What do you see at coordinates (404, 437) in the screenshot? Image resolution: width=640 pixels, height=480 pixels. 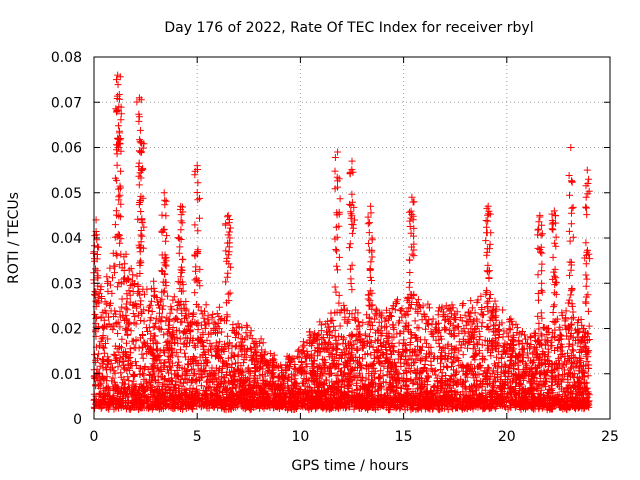 I see `x-tick-label: 15` at bounding box center [404, 437].